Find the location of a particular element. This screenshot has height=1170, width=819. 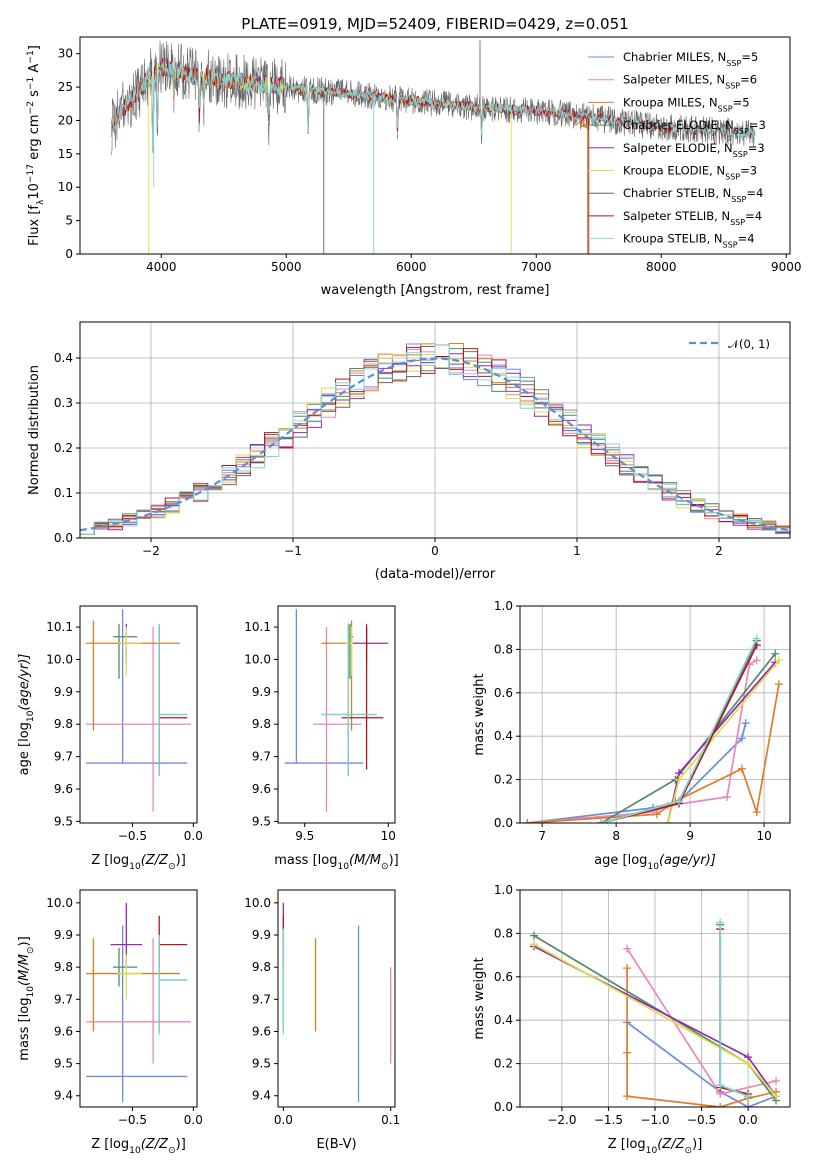

y-tick-label: 5 is located at coordinates (69, 221).